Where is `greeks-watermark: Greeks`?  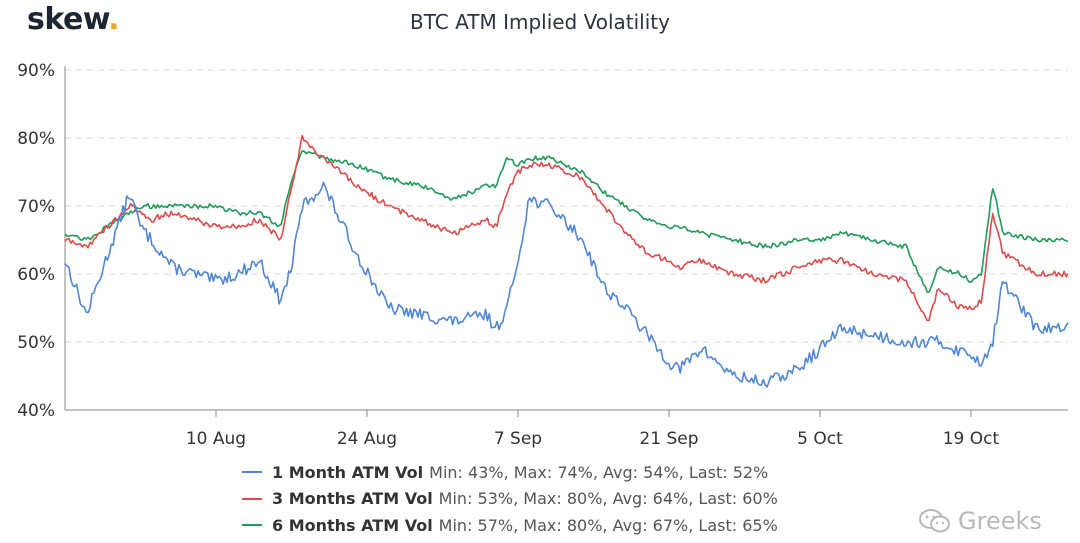 greeks-watermark: Greeks is located at coordinates (980, 521).